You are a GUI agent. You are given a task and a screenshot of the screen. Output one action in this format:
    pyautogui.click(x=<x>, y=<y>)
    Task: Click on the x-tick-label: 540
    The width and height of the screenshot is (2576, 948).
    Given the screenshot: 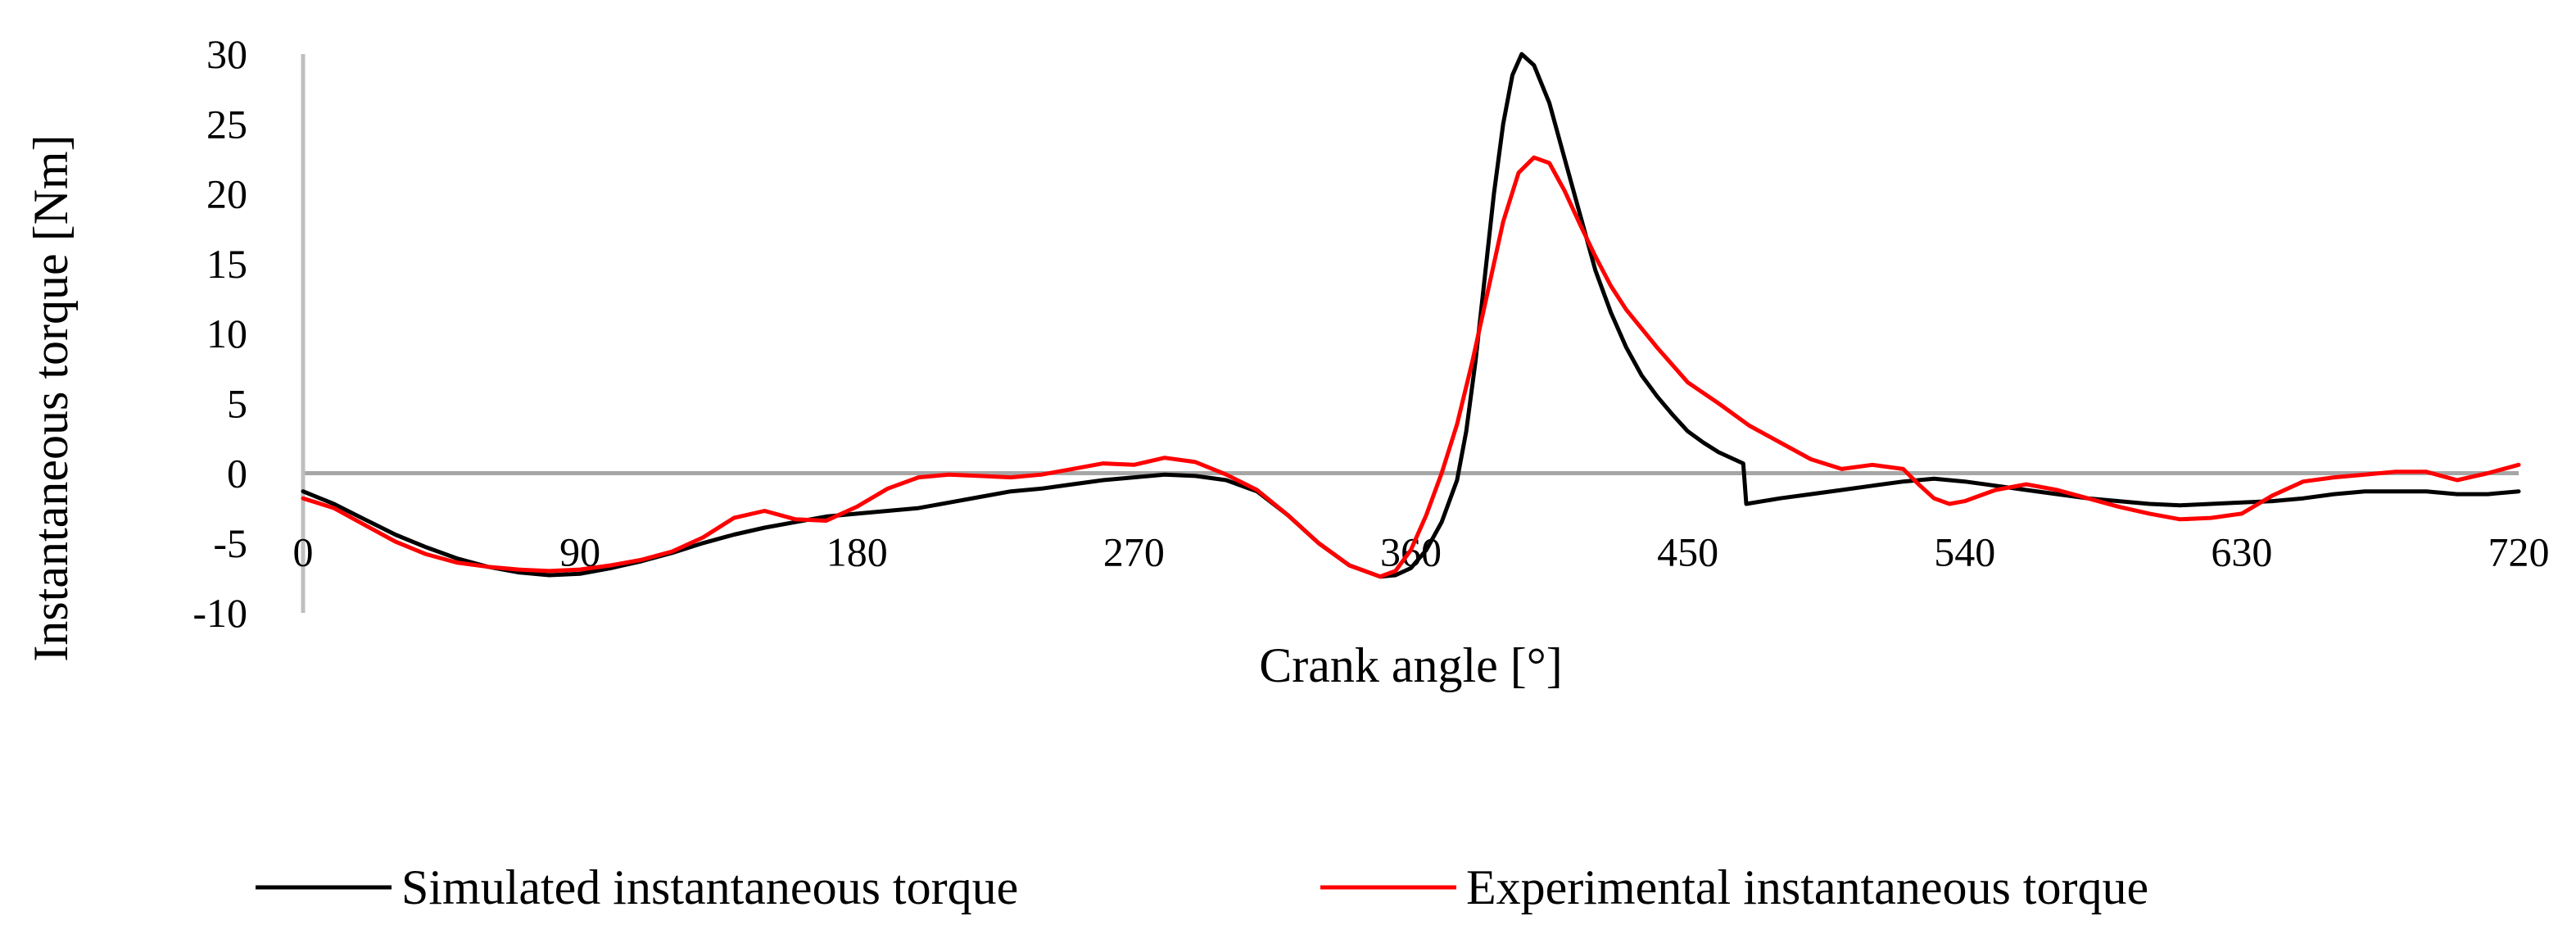 What is the action you would take?
    pyautogui.click(x=1964, y=552)
    